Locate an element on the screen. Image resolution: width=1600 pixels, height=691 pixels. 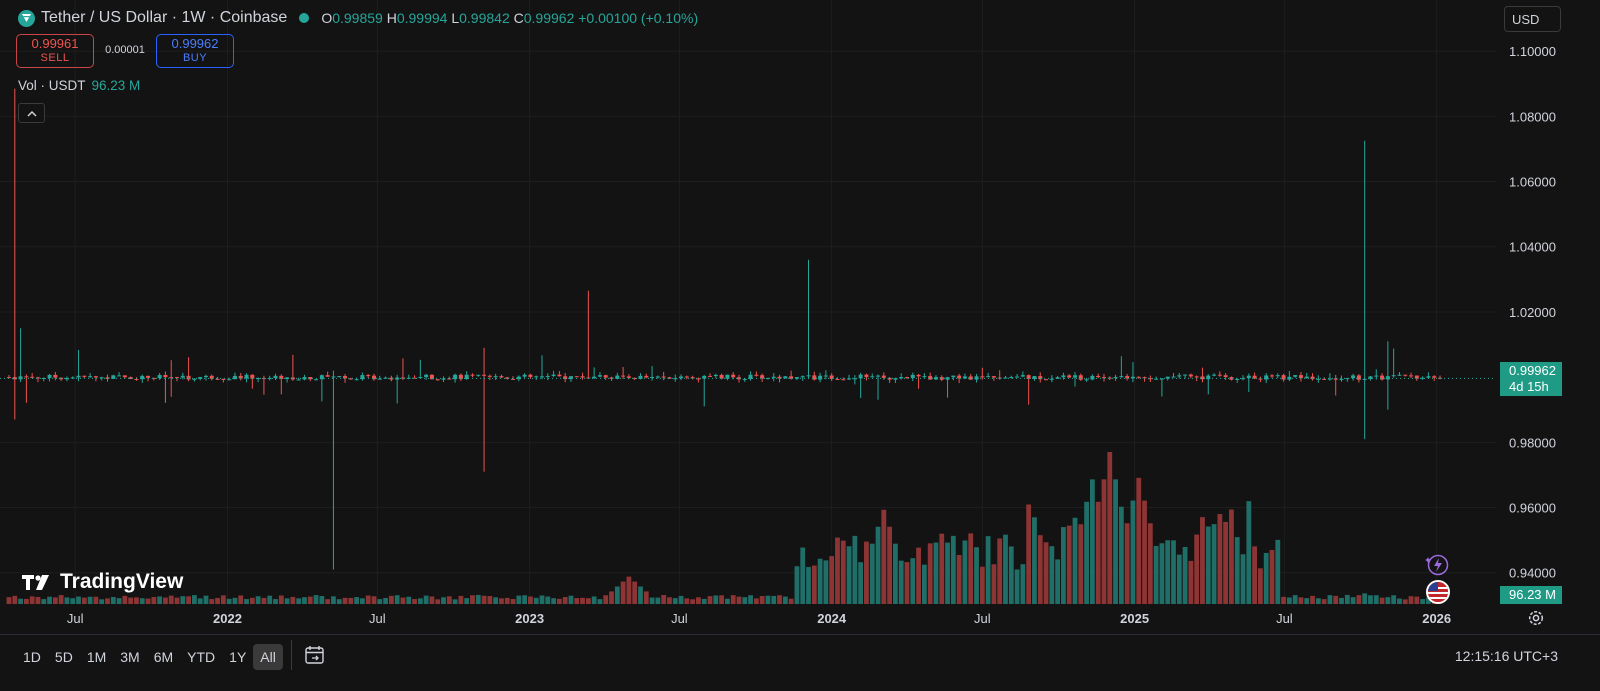
range-all: All is located at coordinates (268, 657).